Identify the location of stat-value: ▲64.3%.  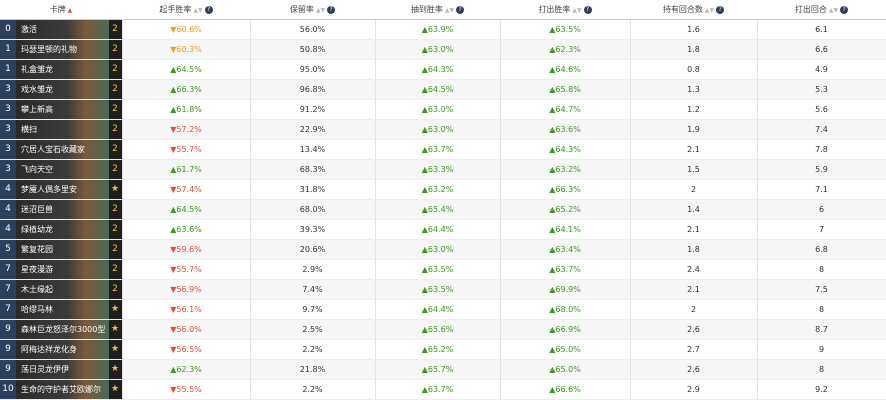
(437, 69).